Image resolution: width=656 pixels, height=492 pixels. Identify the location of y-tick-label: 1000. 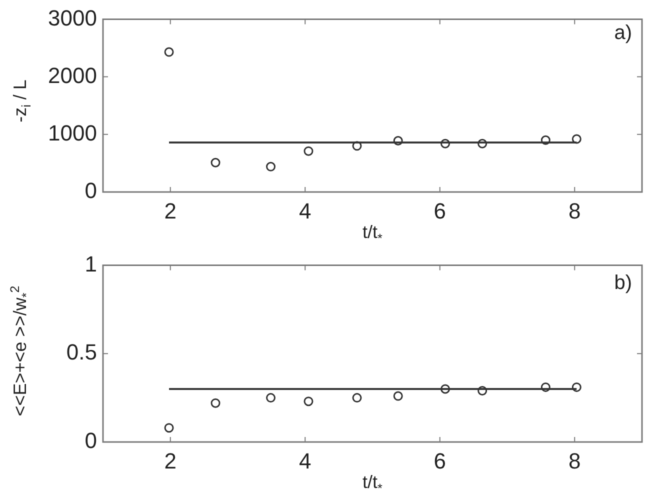
(72, 133).